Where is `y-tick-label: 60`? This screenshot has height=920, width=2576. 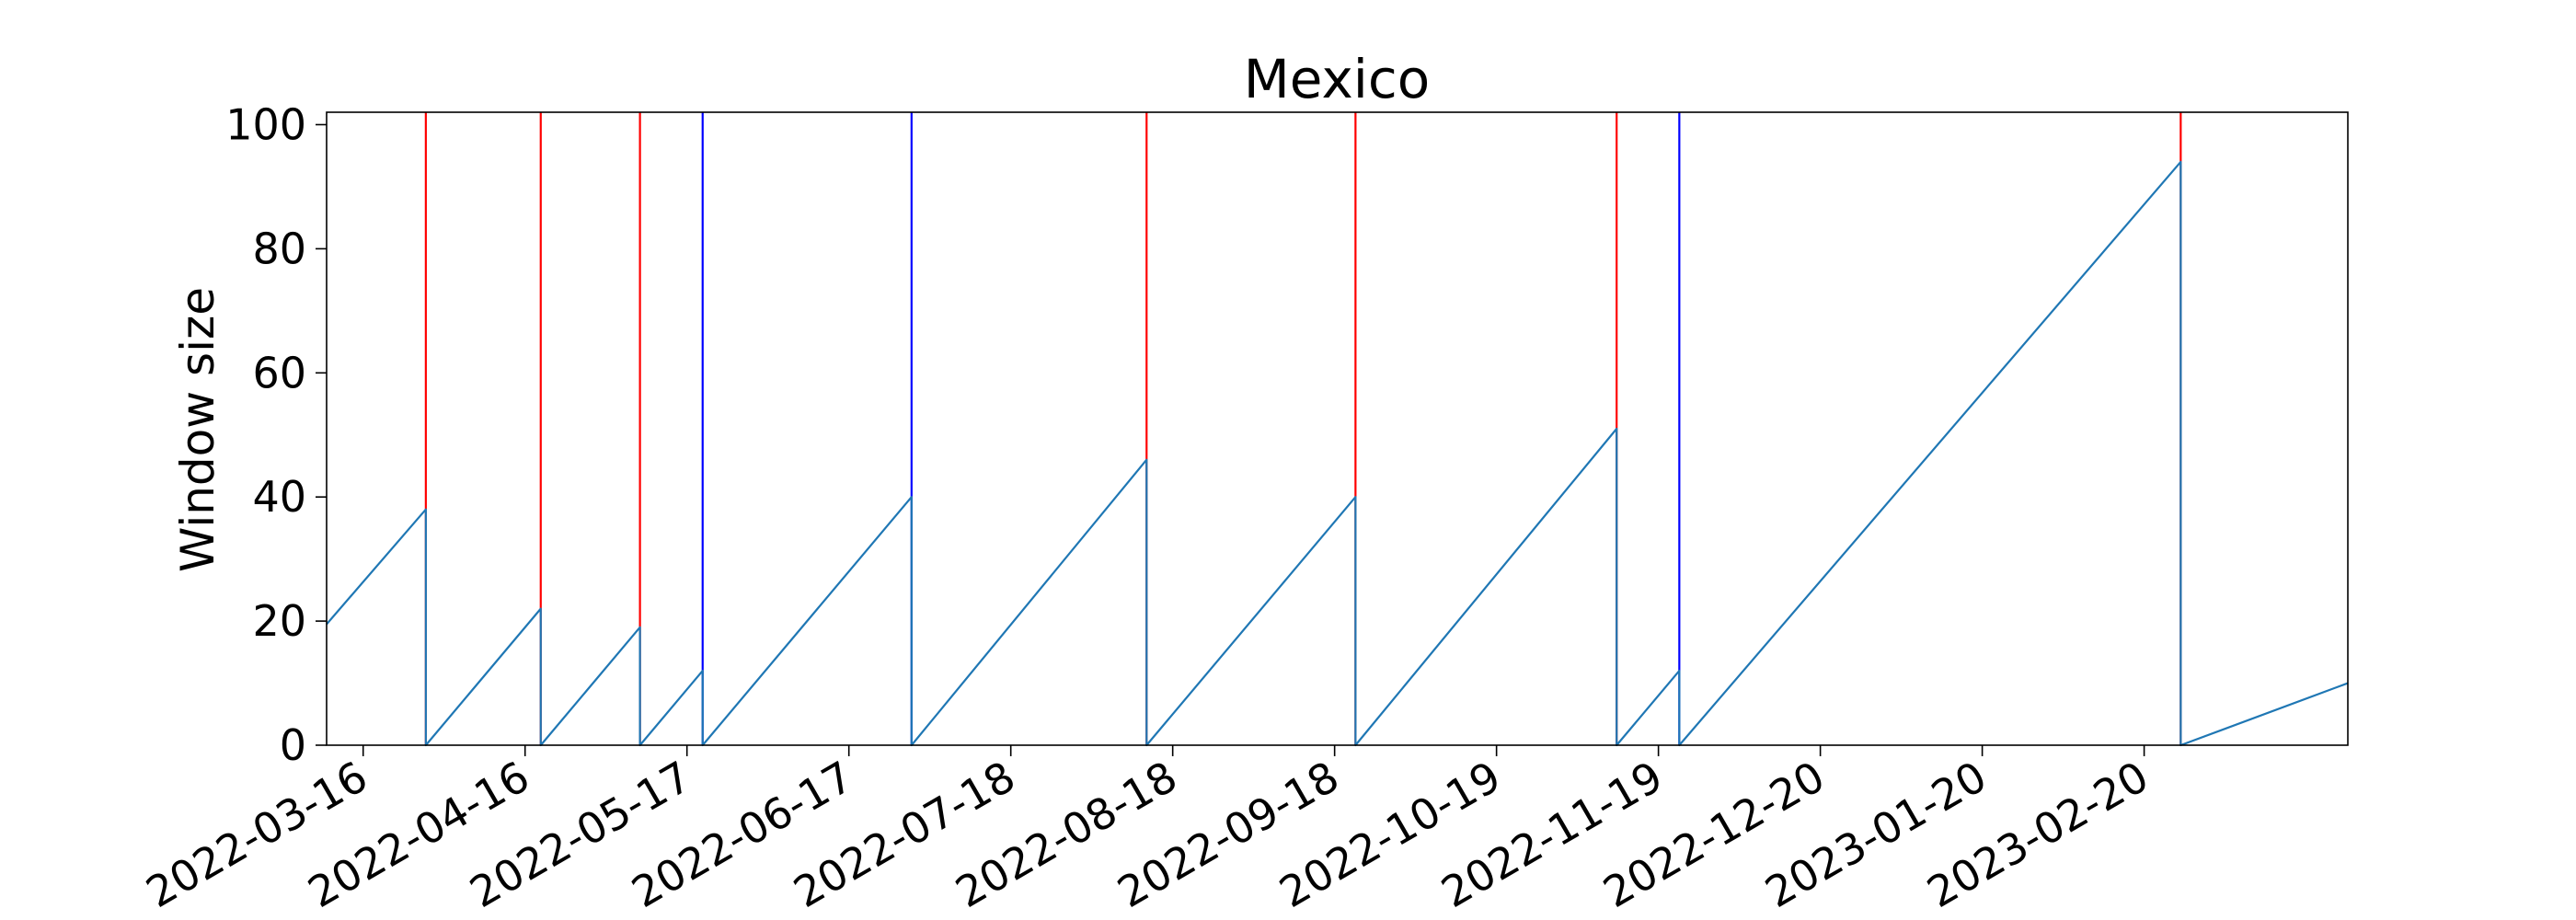 y-tick-label: 60 is located at coordinates (279, 372).